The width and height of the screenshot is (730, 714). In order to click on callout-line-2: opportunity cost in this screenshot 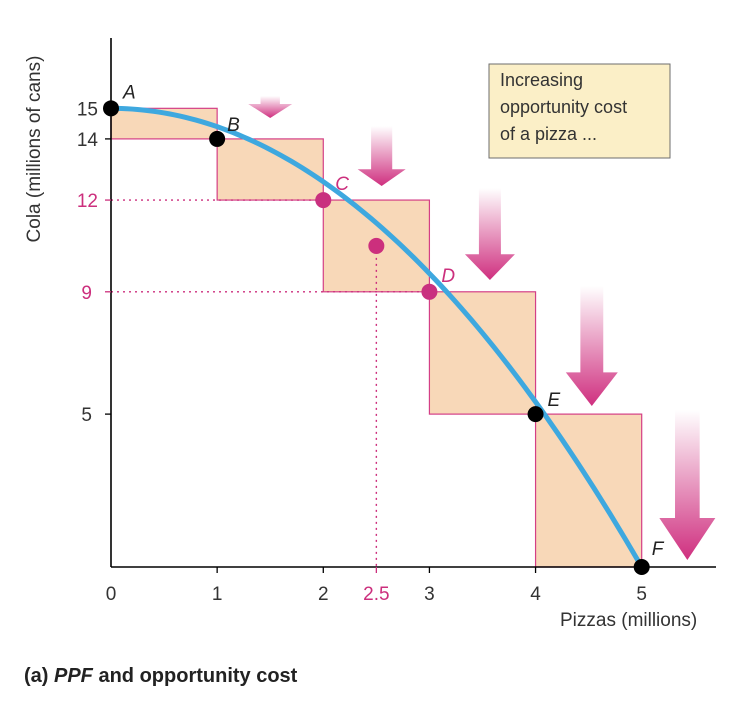, I will do `click(563, 107)`.